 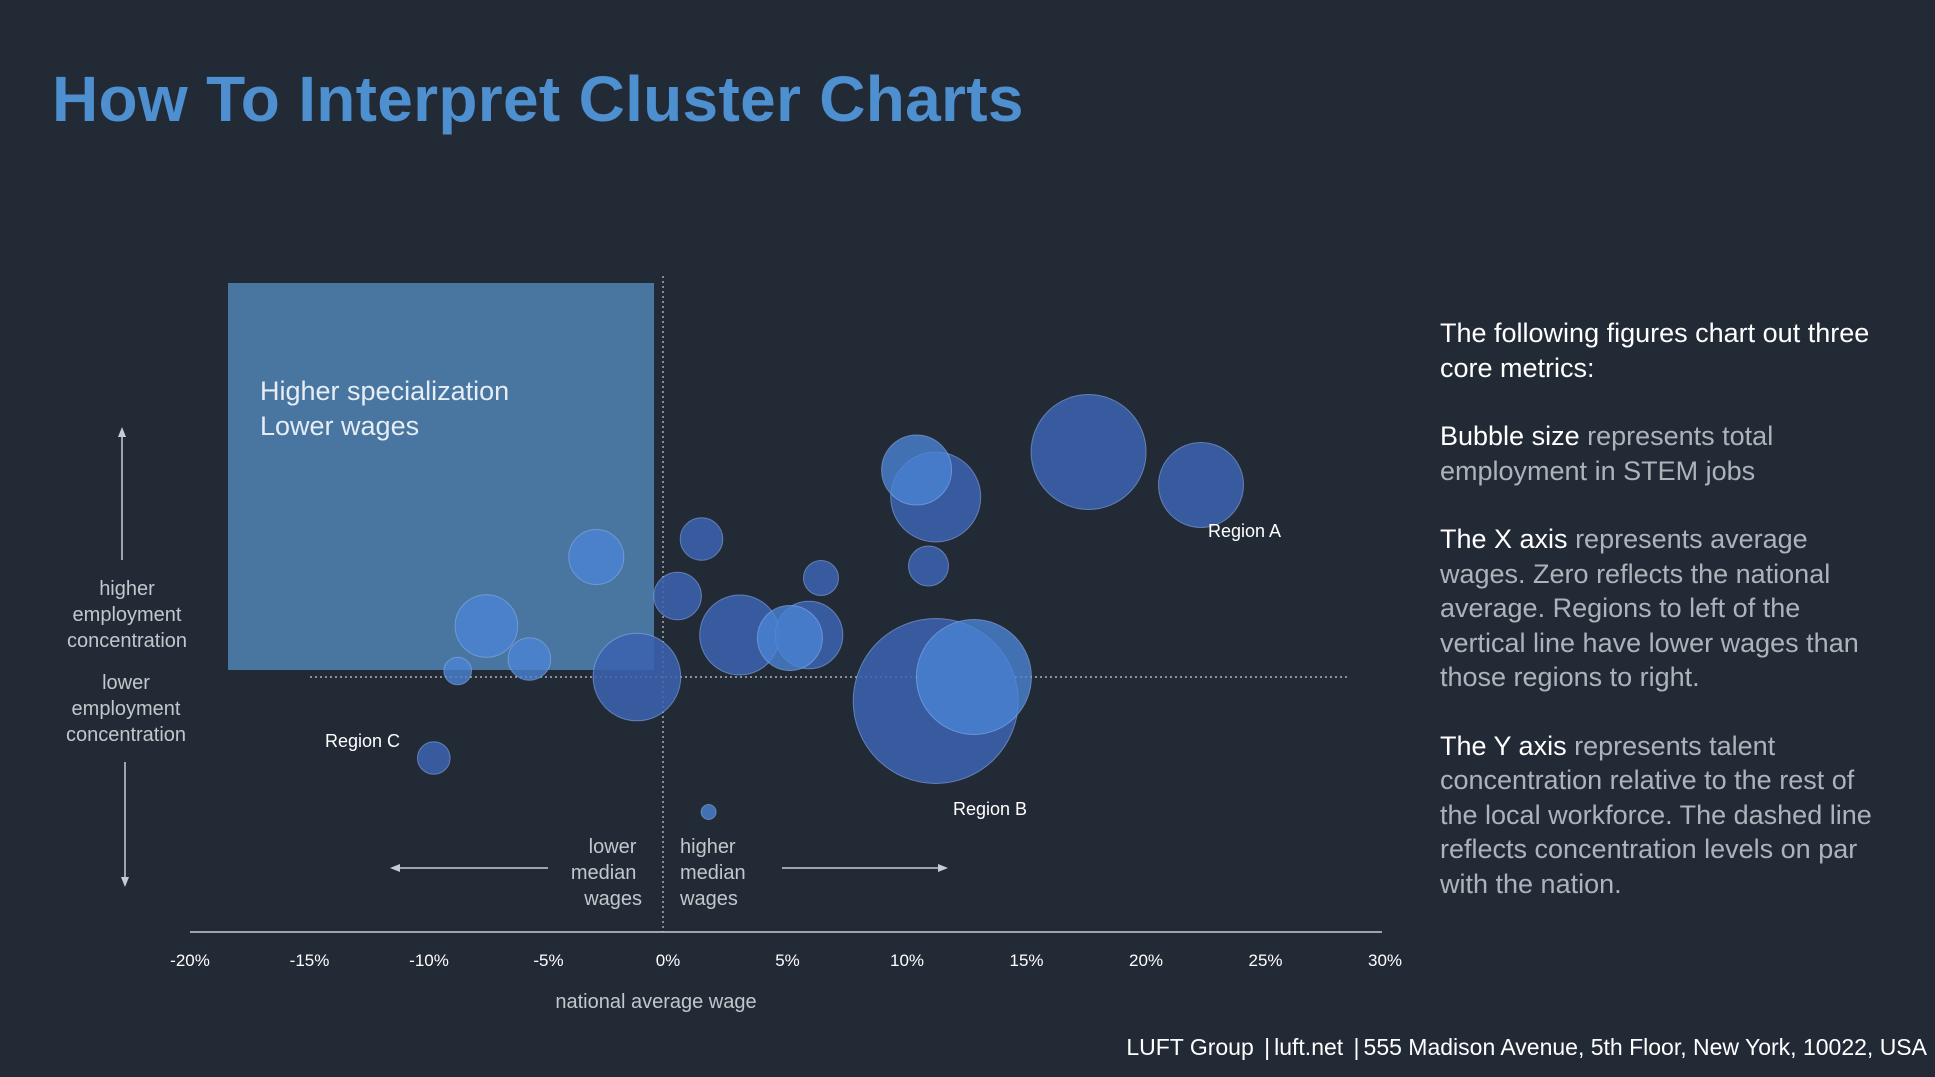 What do you see at coordinates (668, 960) in the screenshot?
I see `x-tick-label: 0%` at bounding box center [668, 960].